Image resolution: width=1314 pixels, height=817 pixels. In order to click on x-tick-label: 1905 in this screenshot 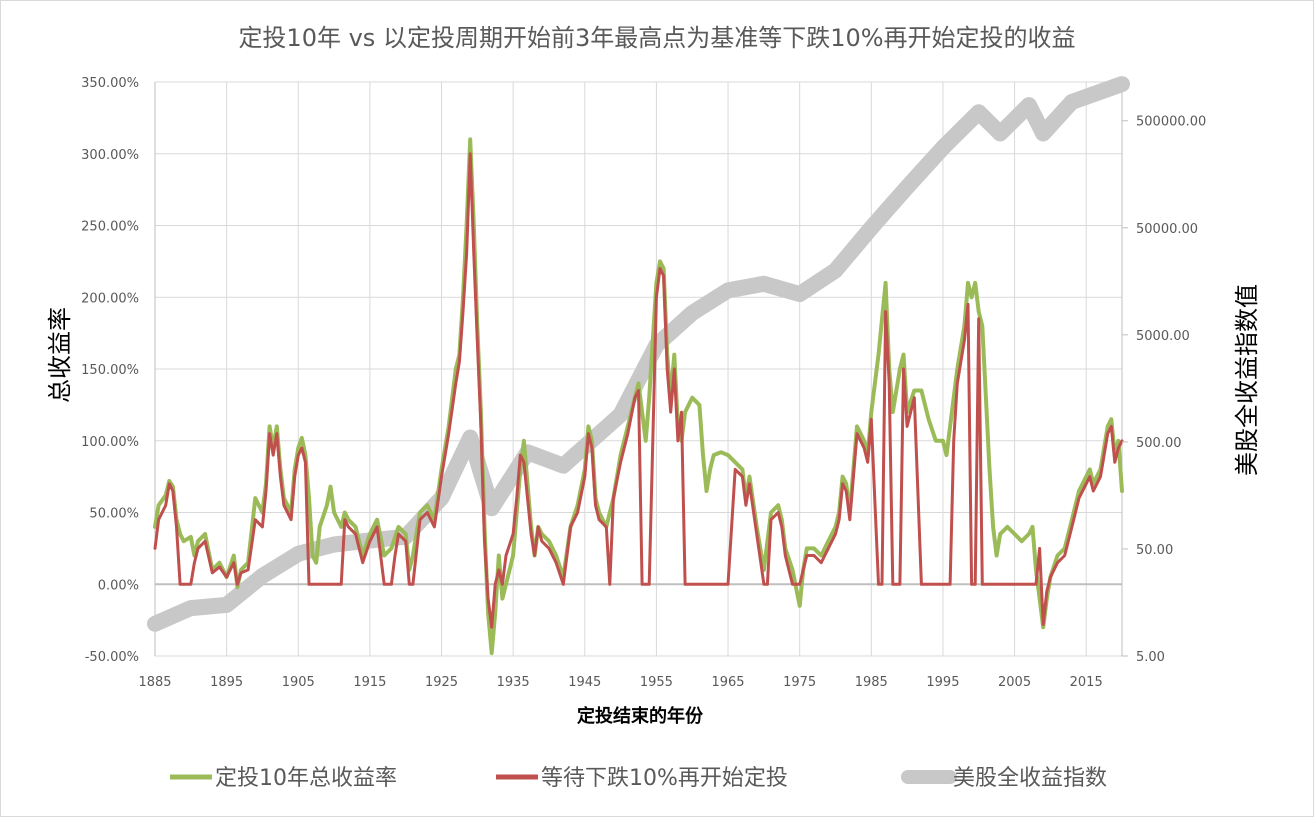, I will do `click(298, 682)`.